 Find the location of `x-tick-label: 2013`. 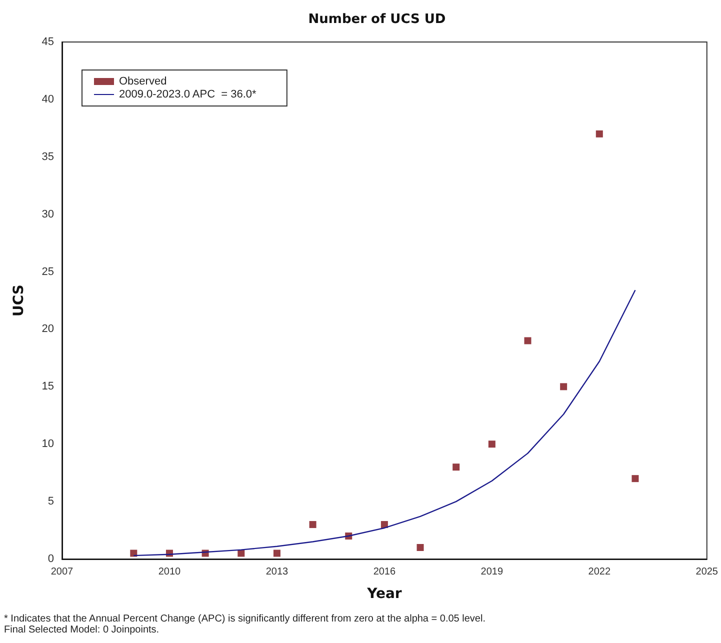

x-tick-label: 2013 is located at coordinates (277, 572).